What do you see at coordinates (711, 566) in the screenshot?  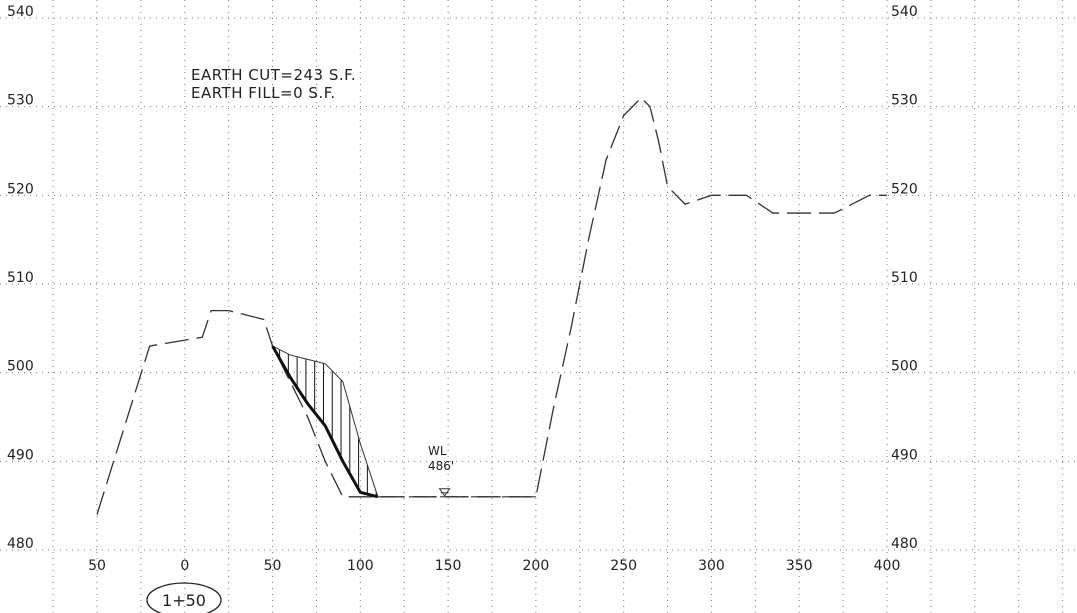 I see `x-tick-label: 300` at bounding box center [711, 566].